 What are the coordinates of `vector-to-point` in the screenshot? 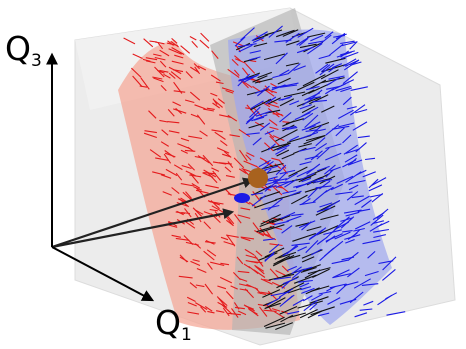 It's located at (153, 213).